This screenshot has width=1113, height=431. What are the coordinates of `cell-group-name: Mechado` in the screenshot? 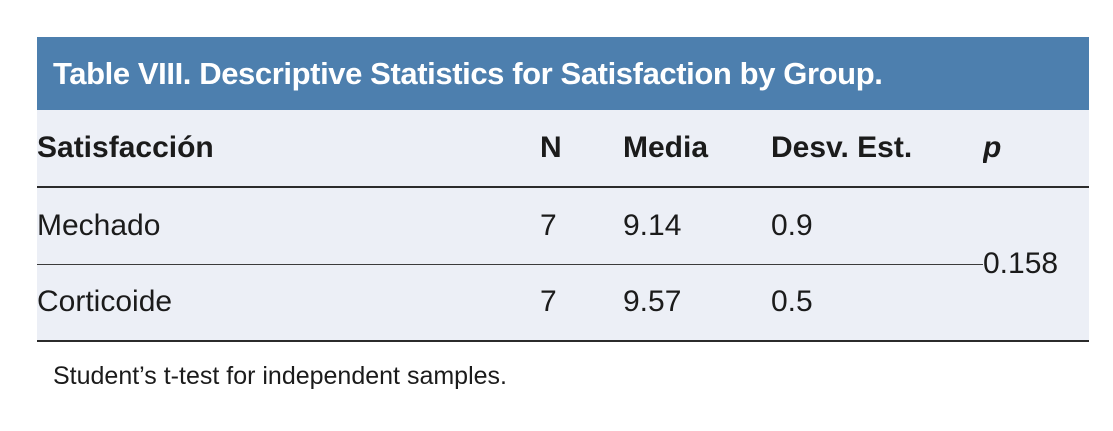 It's located at (288, 226).